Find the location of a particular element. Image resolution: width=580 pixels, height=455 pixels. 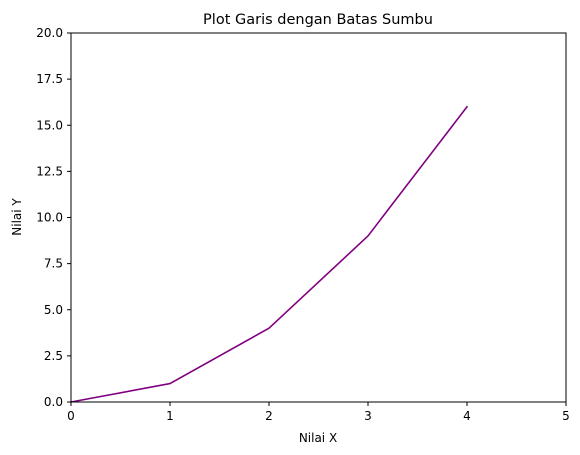

y-tick-label: 15.0 is located at coordinates (49, 125).